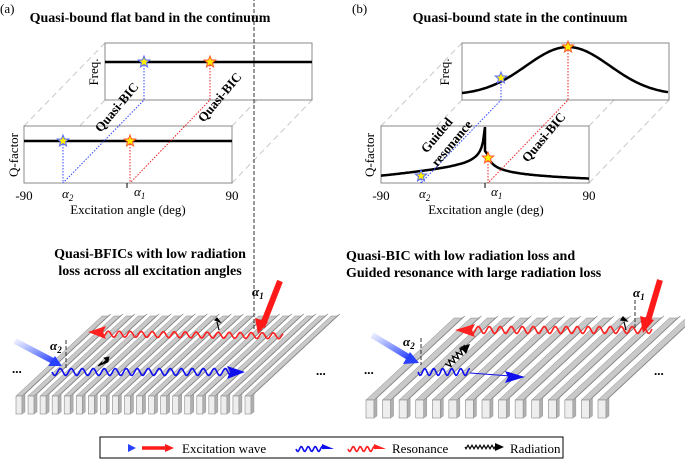  What do you see at coordinates (525, 367) in the screenshot?
I see `grating` at bounding box center [525, 367].